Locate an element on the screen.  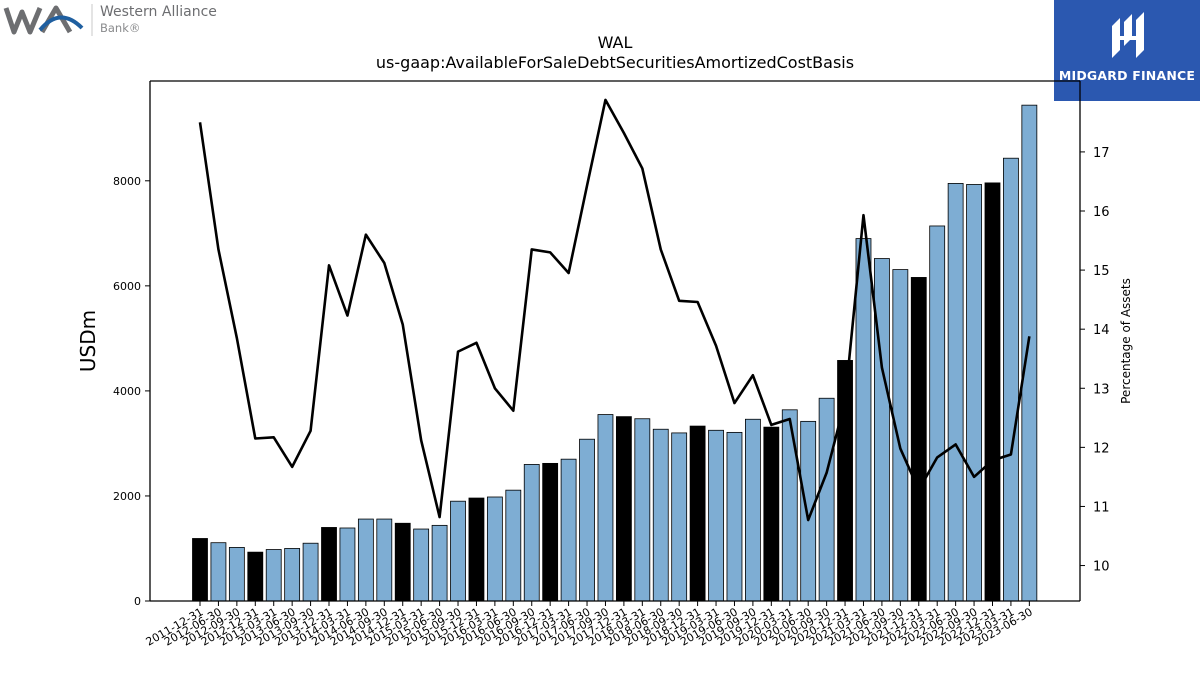
y-tick-label: 2000 is located at coordinates (127, 496).